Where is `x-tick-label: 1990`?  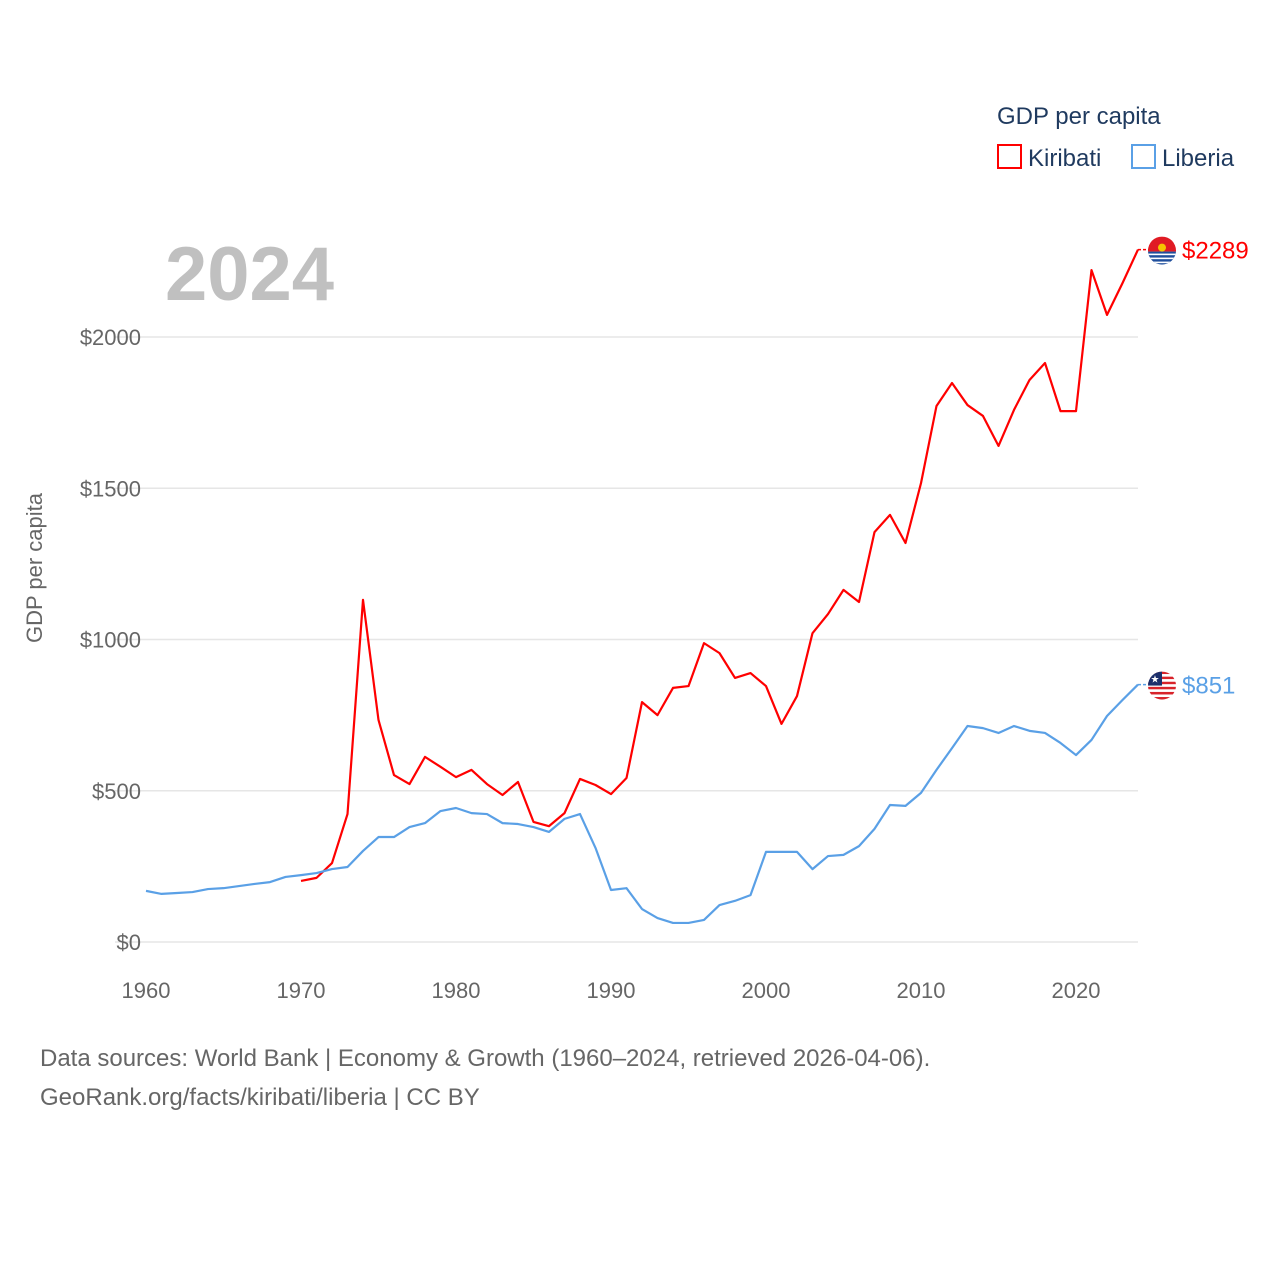
x-tick-label: 1990 is located at coordinates (611, 990).